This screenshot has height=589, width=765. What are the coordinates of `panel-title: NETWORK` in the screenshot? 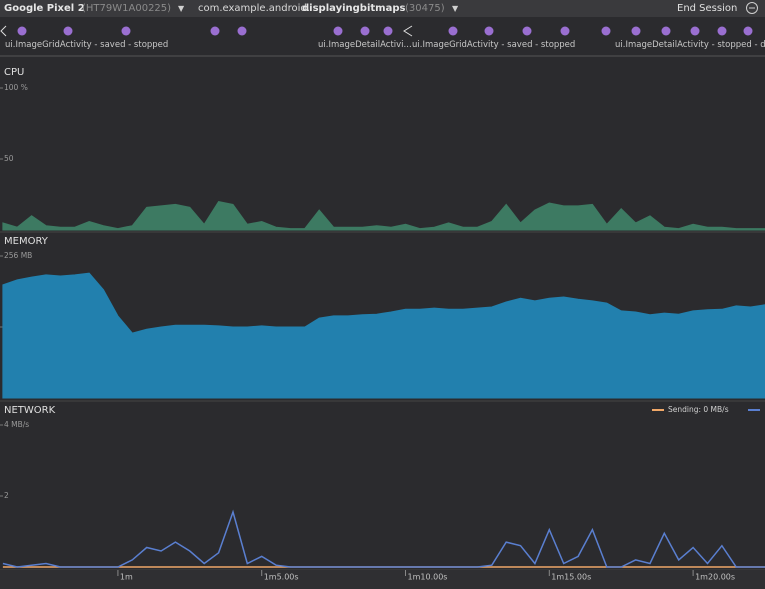 It's located at (30, 410).